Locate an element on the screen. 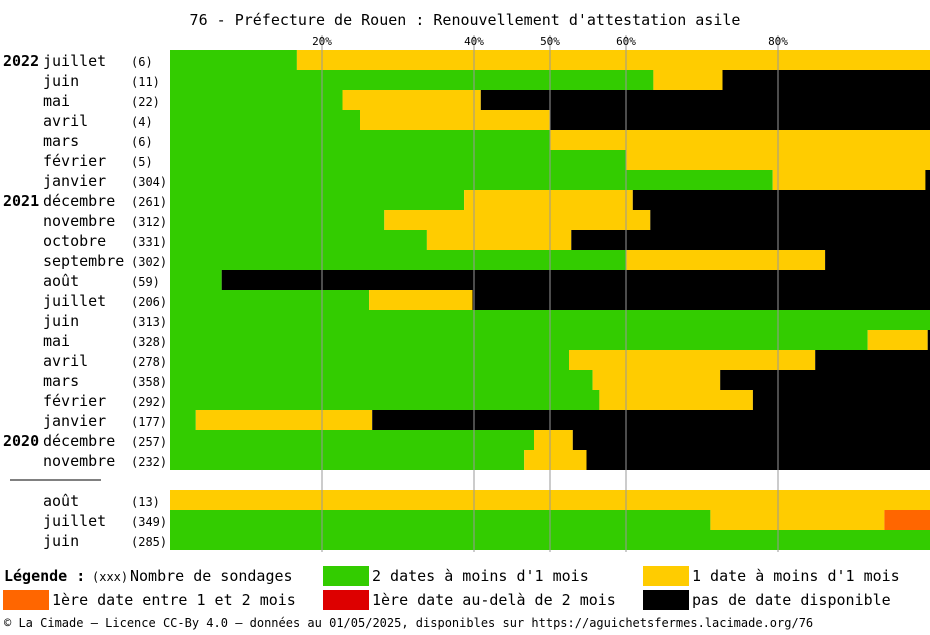  row-count-label: (177) is located at coordinates (149, 422).